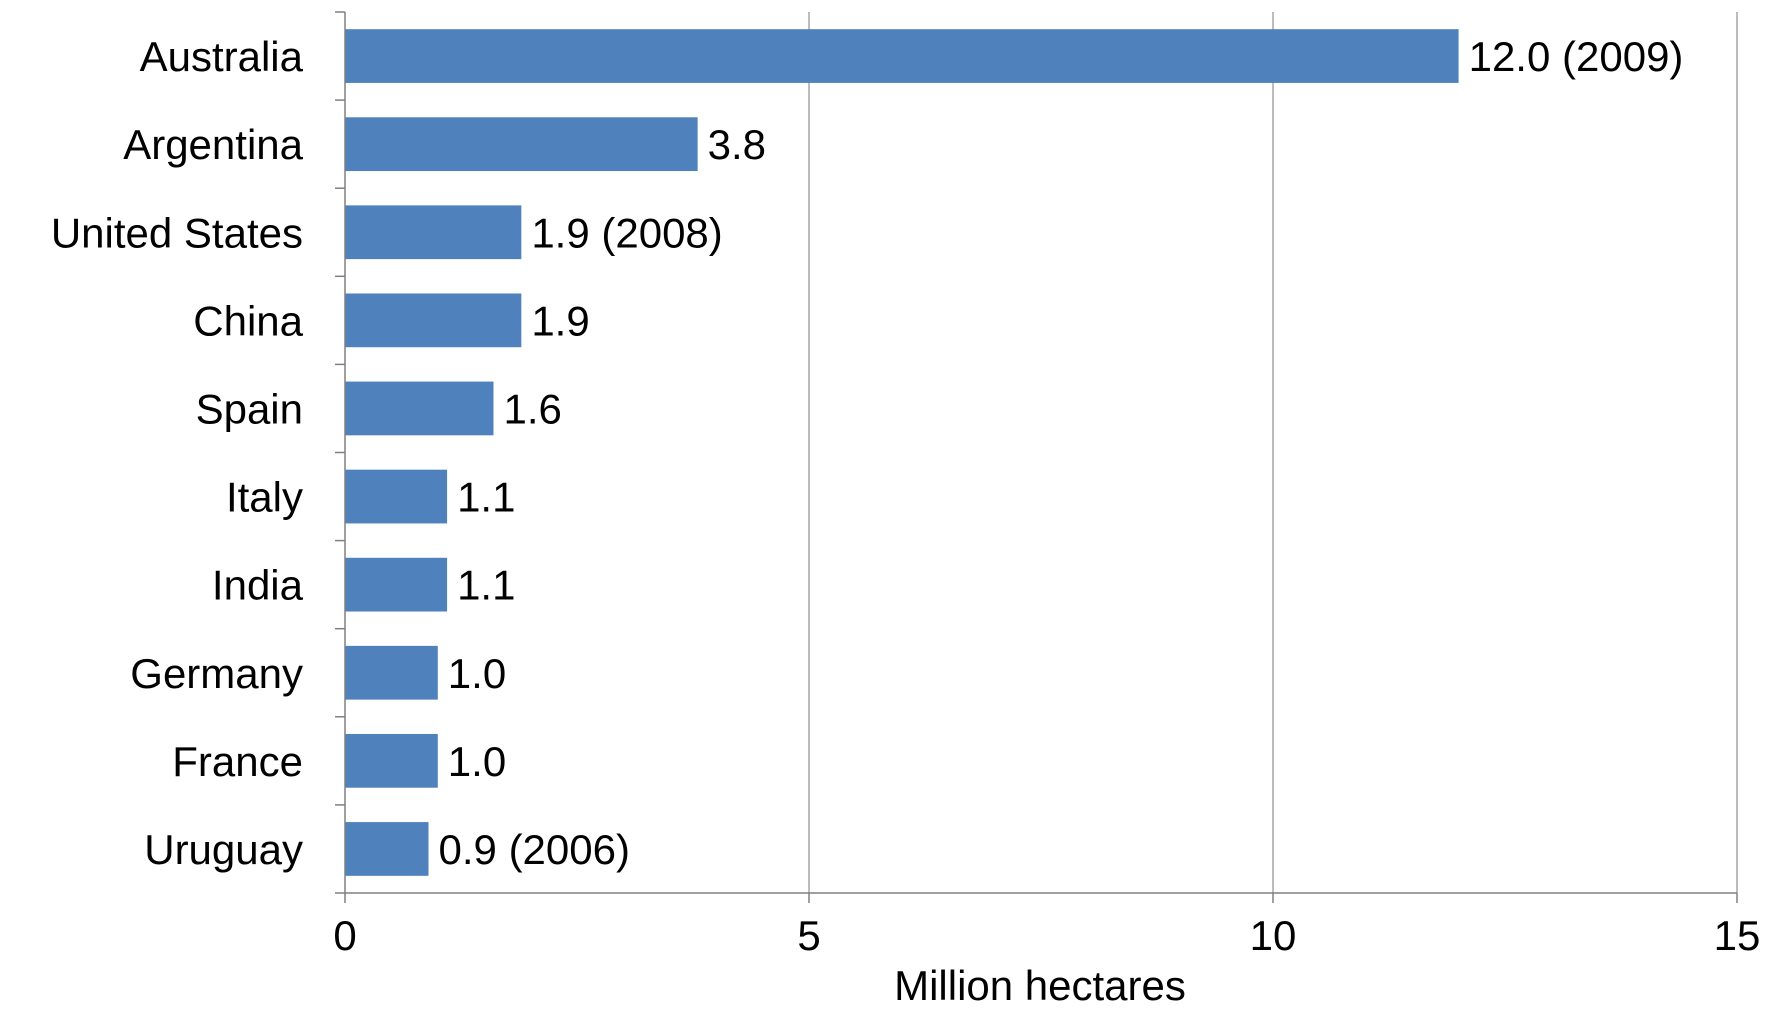  I want to click on data-label: 1.9, so click(560, 320).